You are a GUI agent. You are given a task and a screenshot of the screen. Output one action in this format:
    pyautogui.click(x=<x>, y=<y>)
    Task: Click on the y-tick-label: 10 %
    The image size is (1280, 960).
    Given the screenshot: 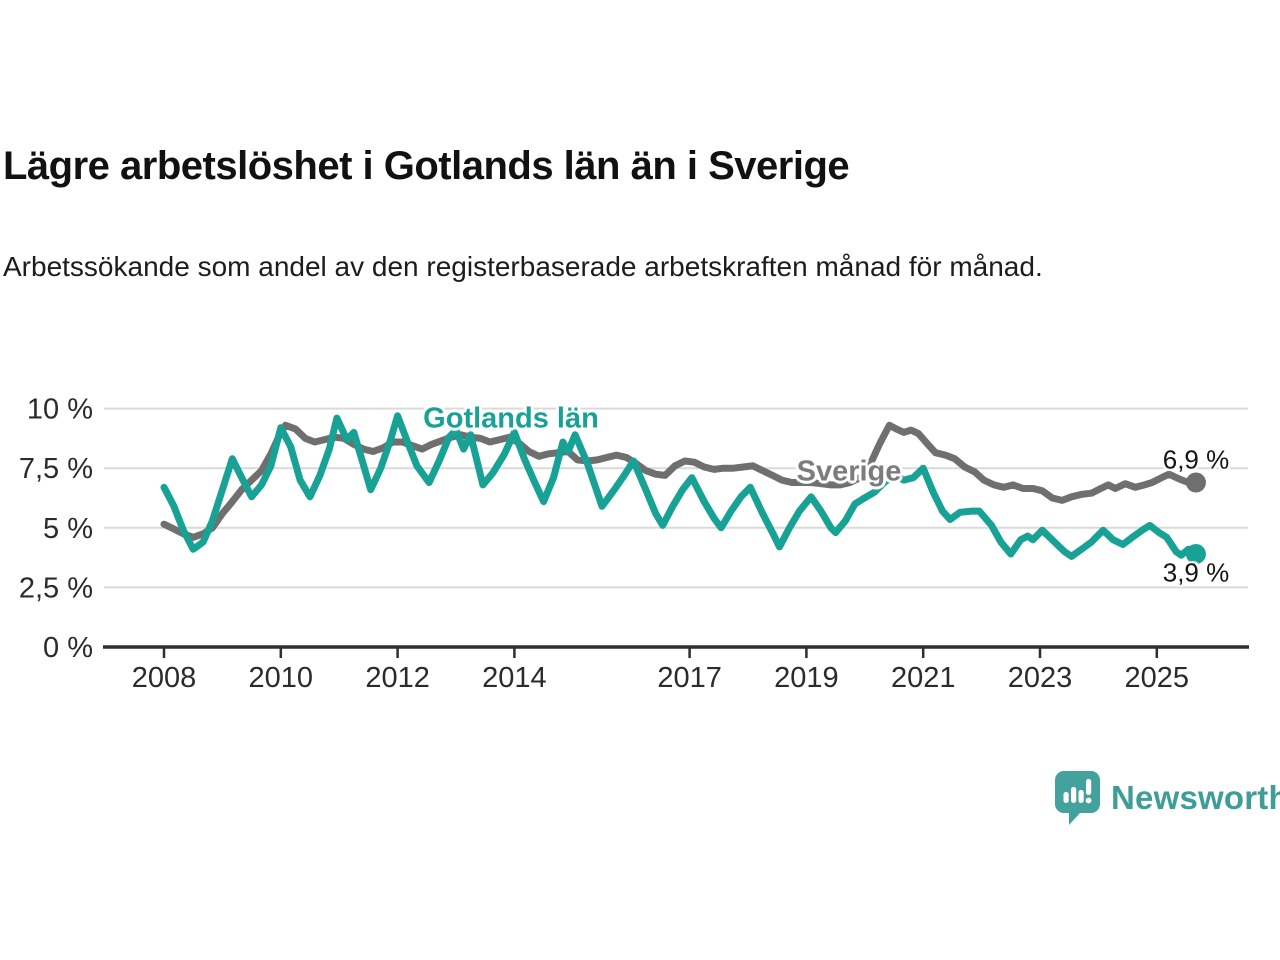 What is the action you would take?
    pyautogui.click(x=60, y=410)
    